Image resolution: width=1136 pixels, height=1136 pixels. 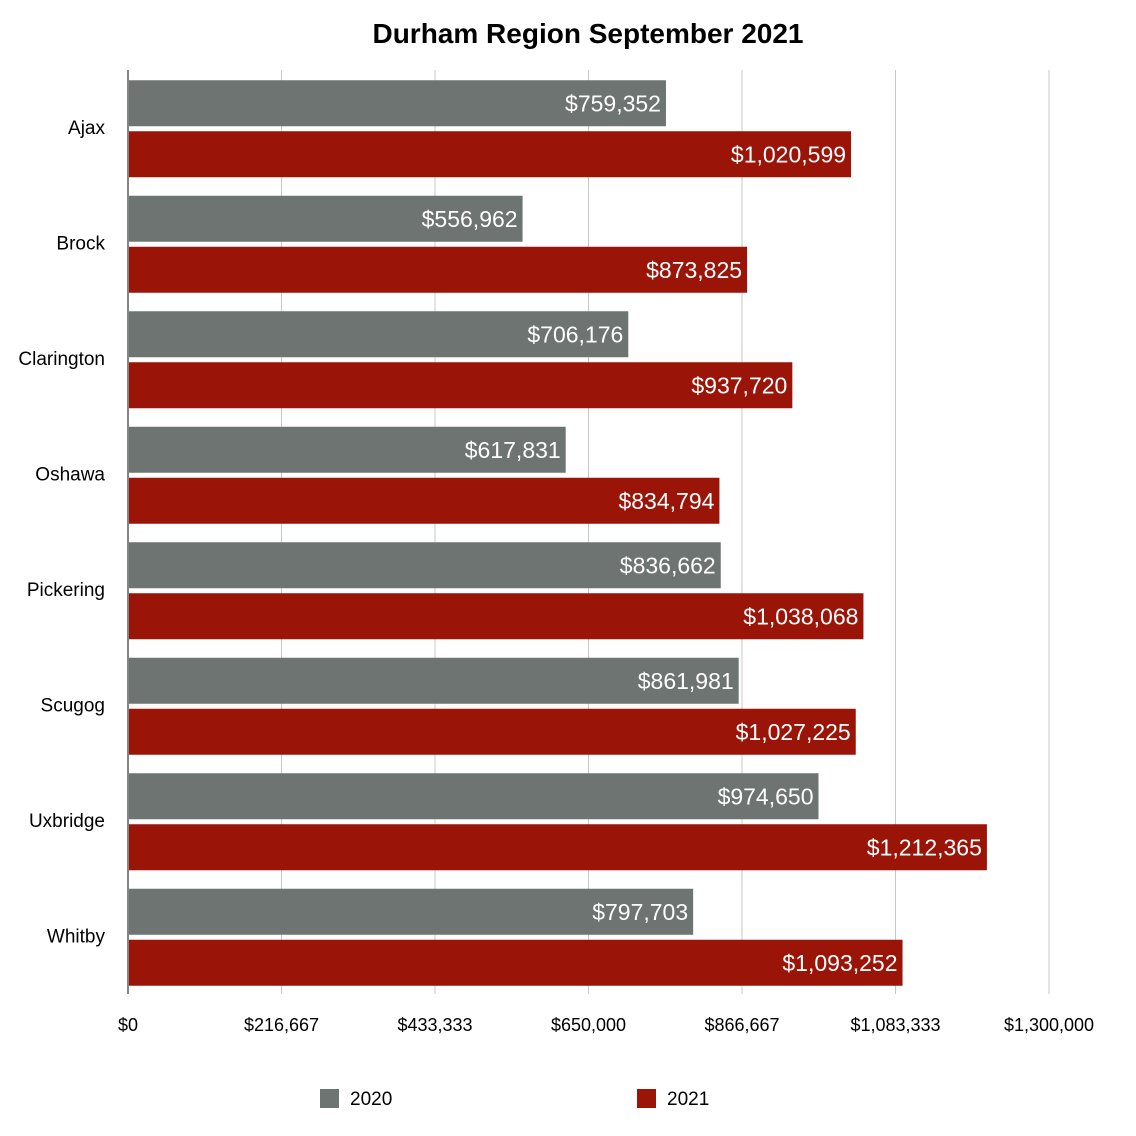 I want to click on data-label: $759,352, so click(x=613, y=103).